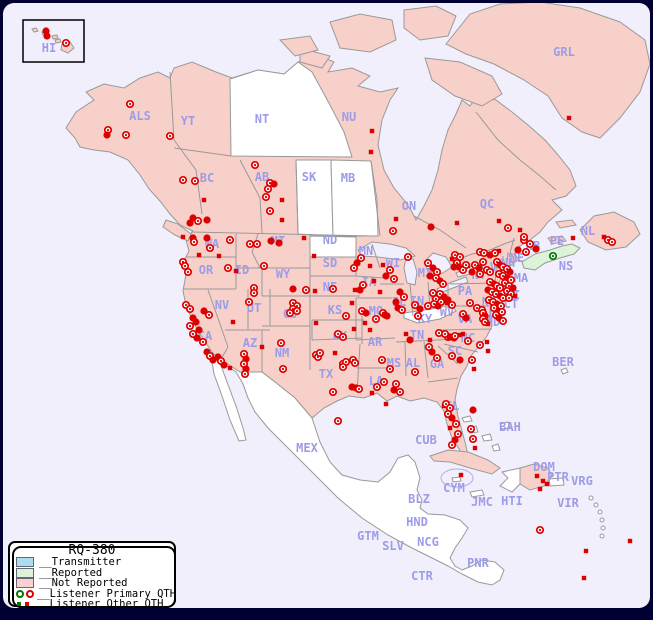 The image size is (653, 620). I want to click on hawaii-inset-box, so click(53, 41).